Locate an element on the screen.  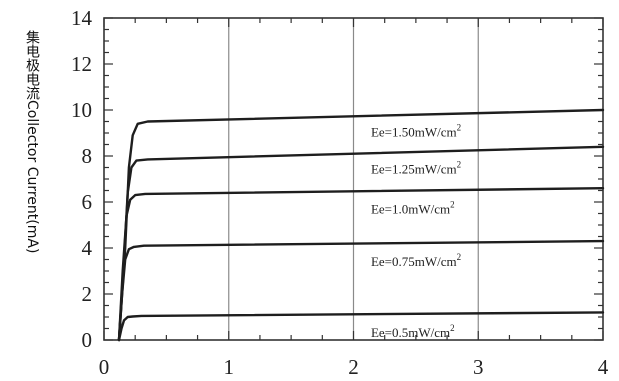
series-label-text: Ee=0.75mW/cm is located at coordinates (414, 261).